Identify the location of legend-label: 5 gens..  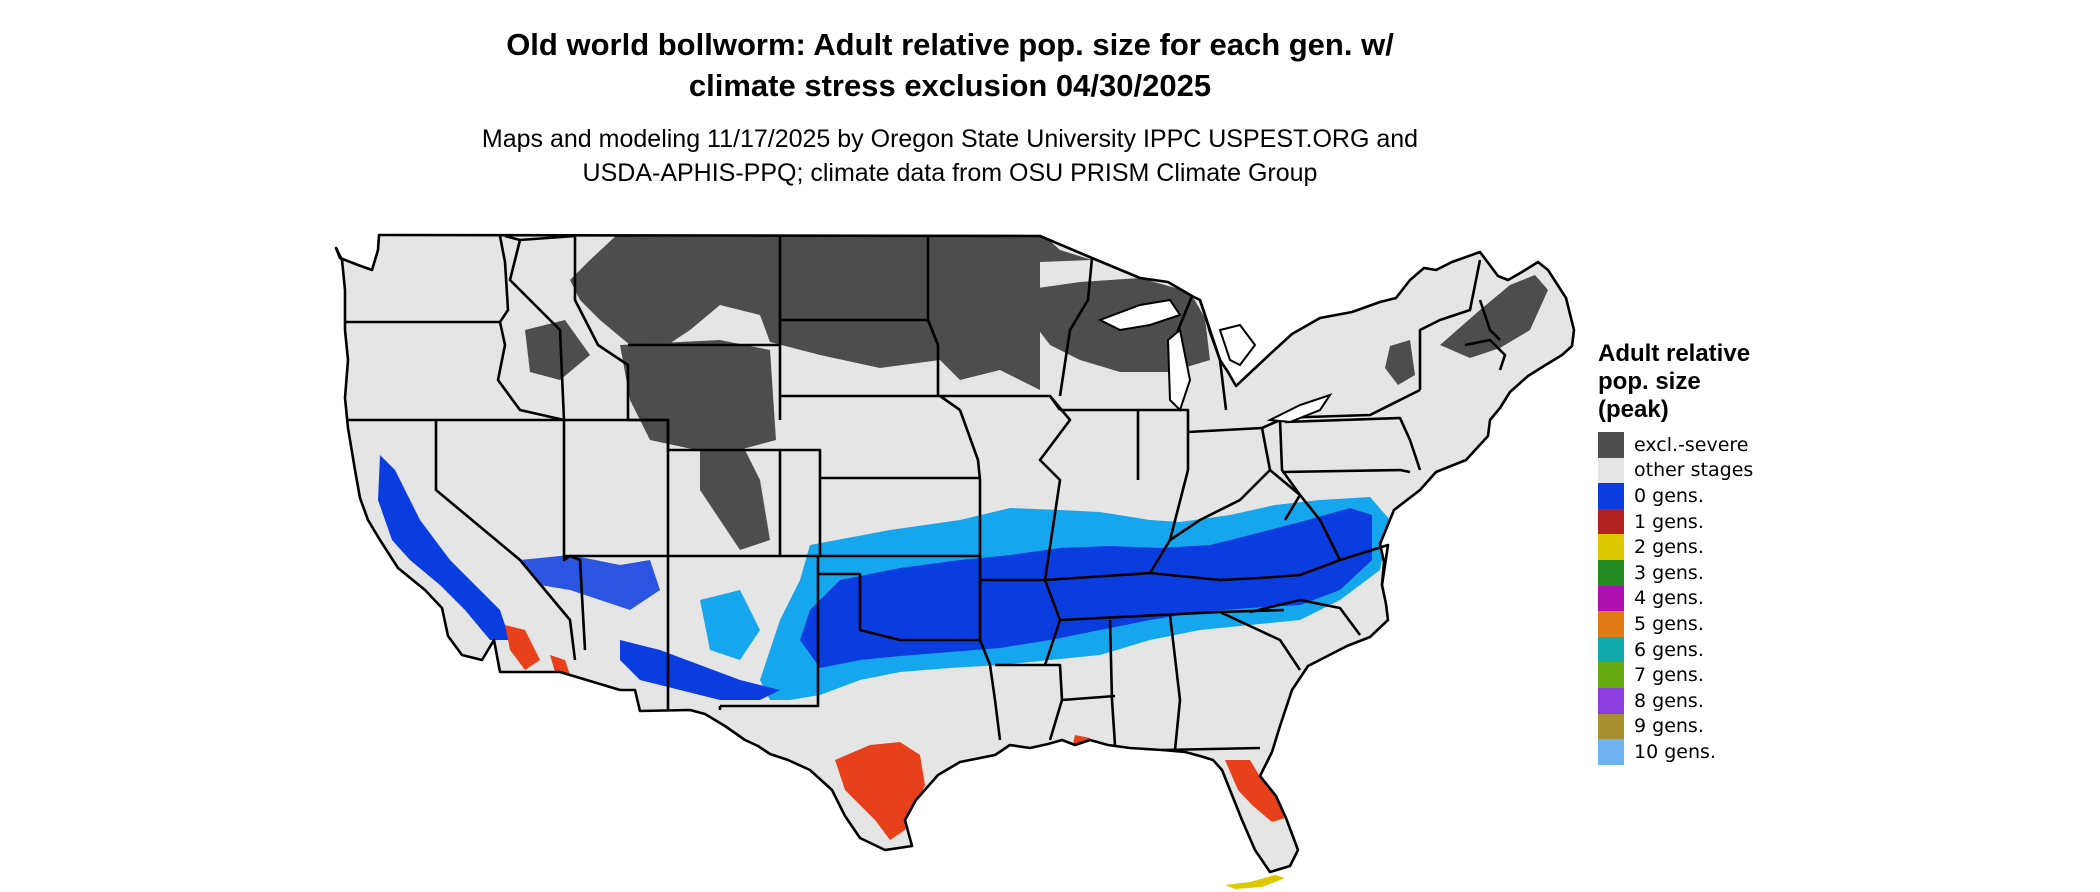
(1669, 623).